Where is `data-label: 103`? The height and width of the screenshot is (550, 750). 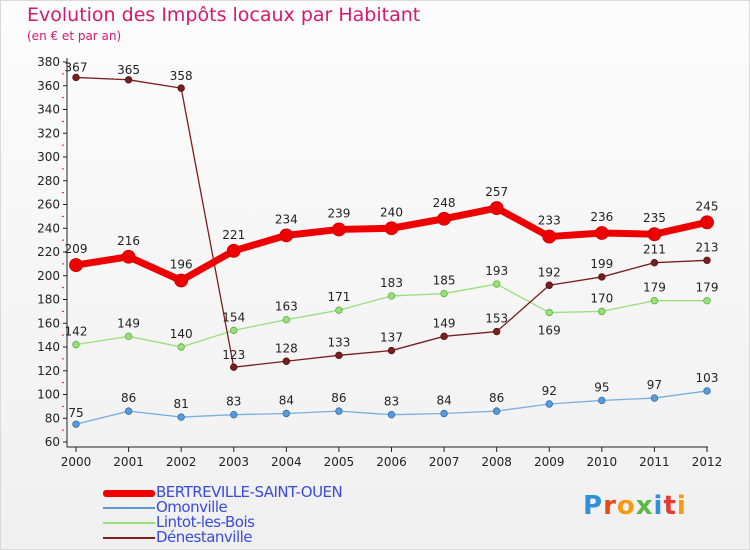 data-label: 103 is located at coordinates (707, 378).